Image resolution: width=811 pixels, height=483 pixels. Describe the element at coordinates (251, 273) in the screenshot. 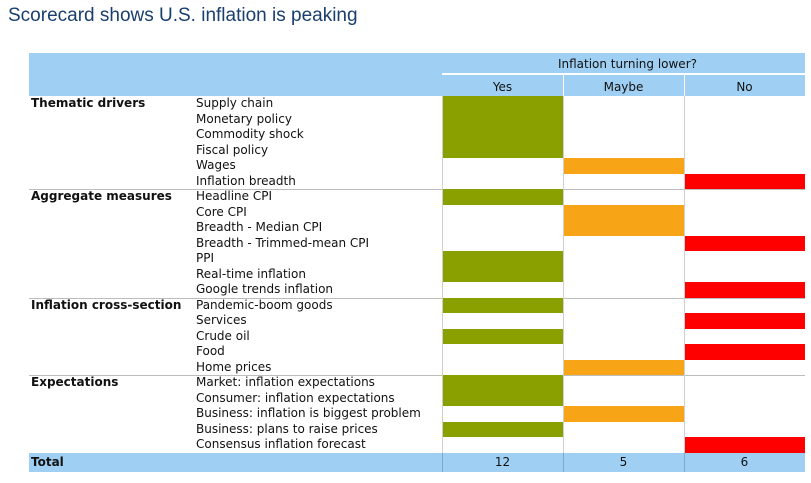

I see `row-label: Real-time inflation` at that location.